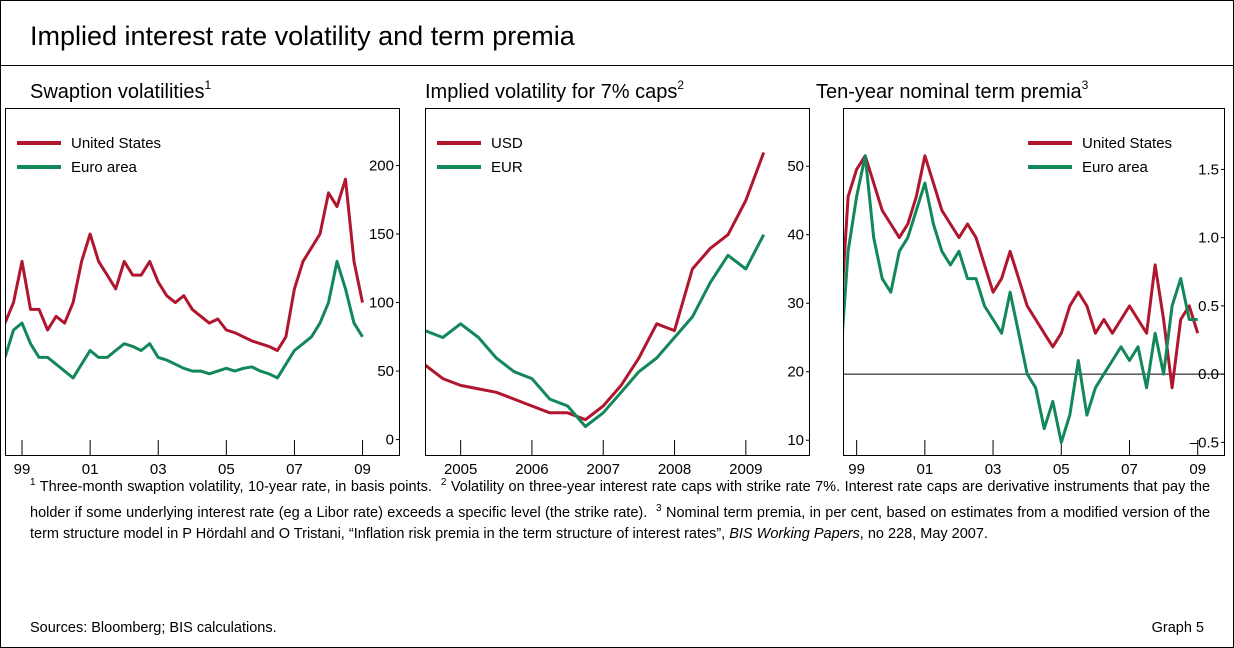  What do you see at coordinates (795, 303) in the screenshot?
I see `y-tick-label: 30` at bounding box center [795, 303].